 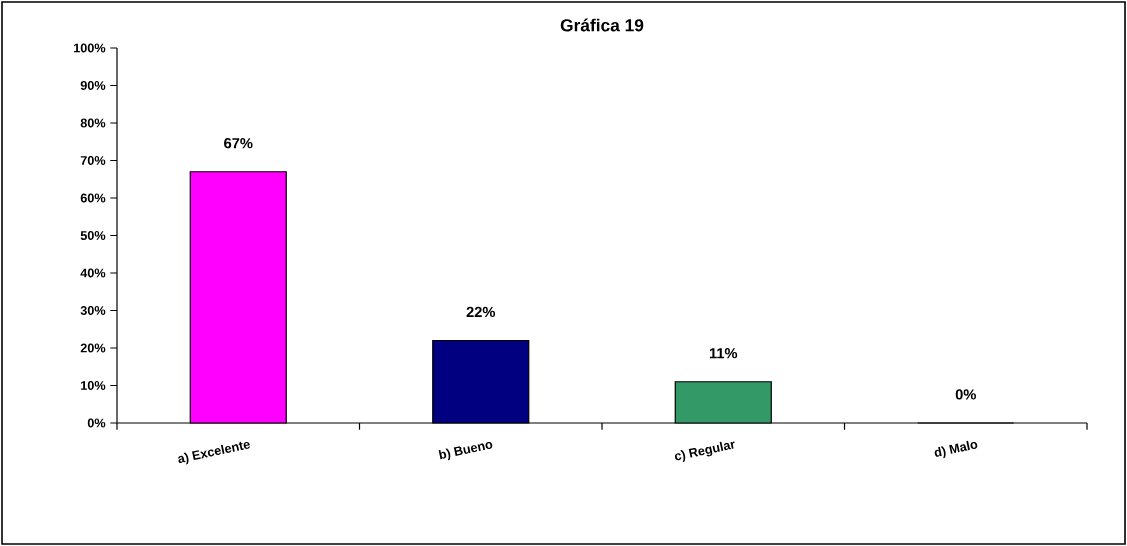 What do you see at coordinates (93, 160) in the screenshot?
I see `y-tick-label: 70%` at bounding box center [93, 160].